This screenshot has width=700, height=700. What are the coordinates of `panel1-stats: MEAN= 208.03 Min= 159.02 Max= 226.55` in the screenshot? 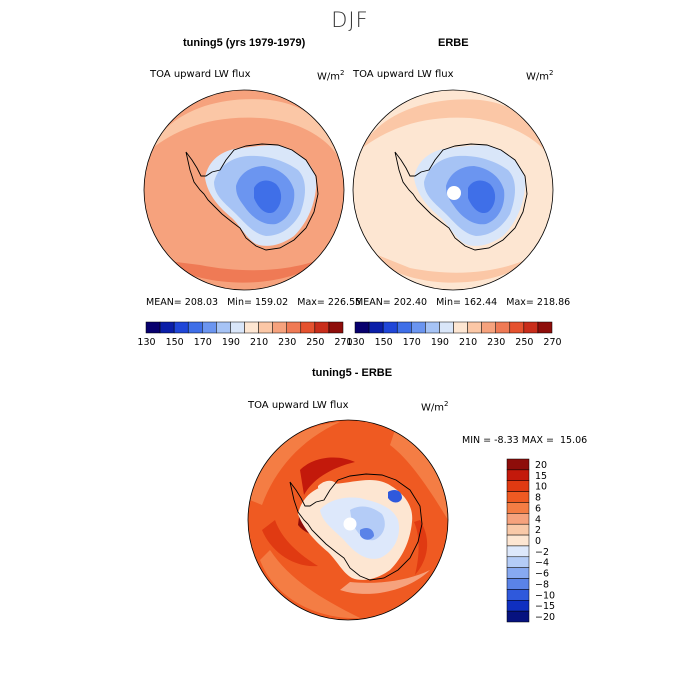 It's located at (254, 302).